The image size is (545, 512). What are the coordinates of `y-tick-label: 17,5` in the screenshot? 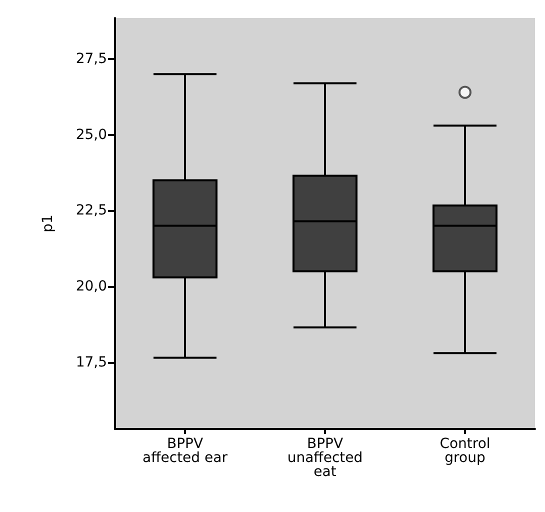 It's located at (91, 362).